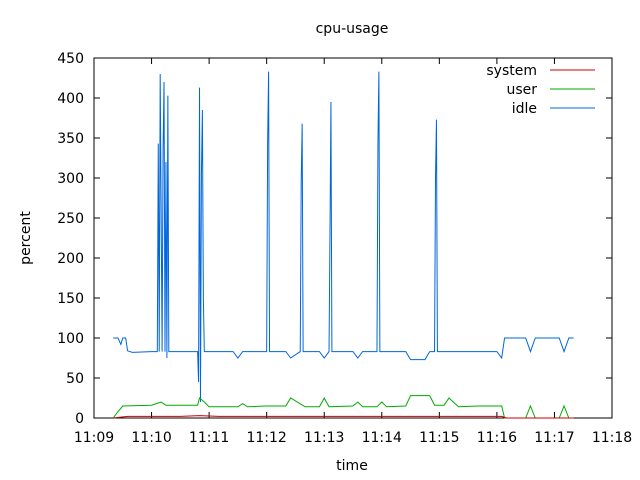 The height and width of the screenshot is (480, 640). Describe the element at coordinates (324, 438) in the screenshot. I see `x-tick-label: 11:13` at that location.